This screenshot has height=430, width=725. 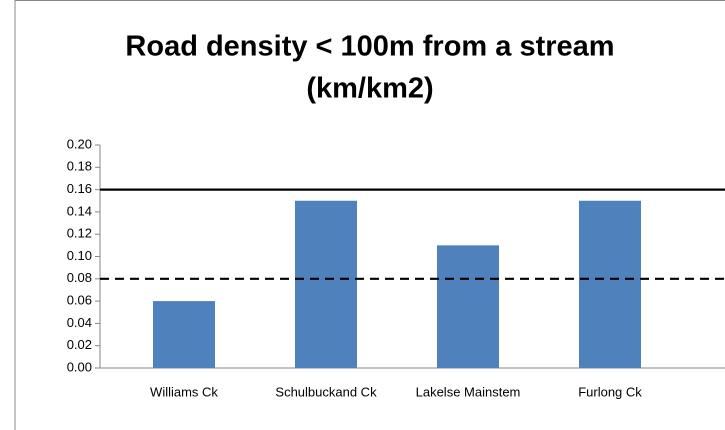 I want to click on x-tick-label: Schulbuckand Ck, so click(x=326, y=391).